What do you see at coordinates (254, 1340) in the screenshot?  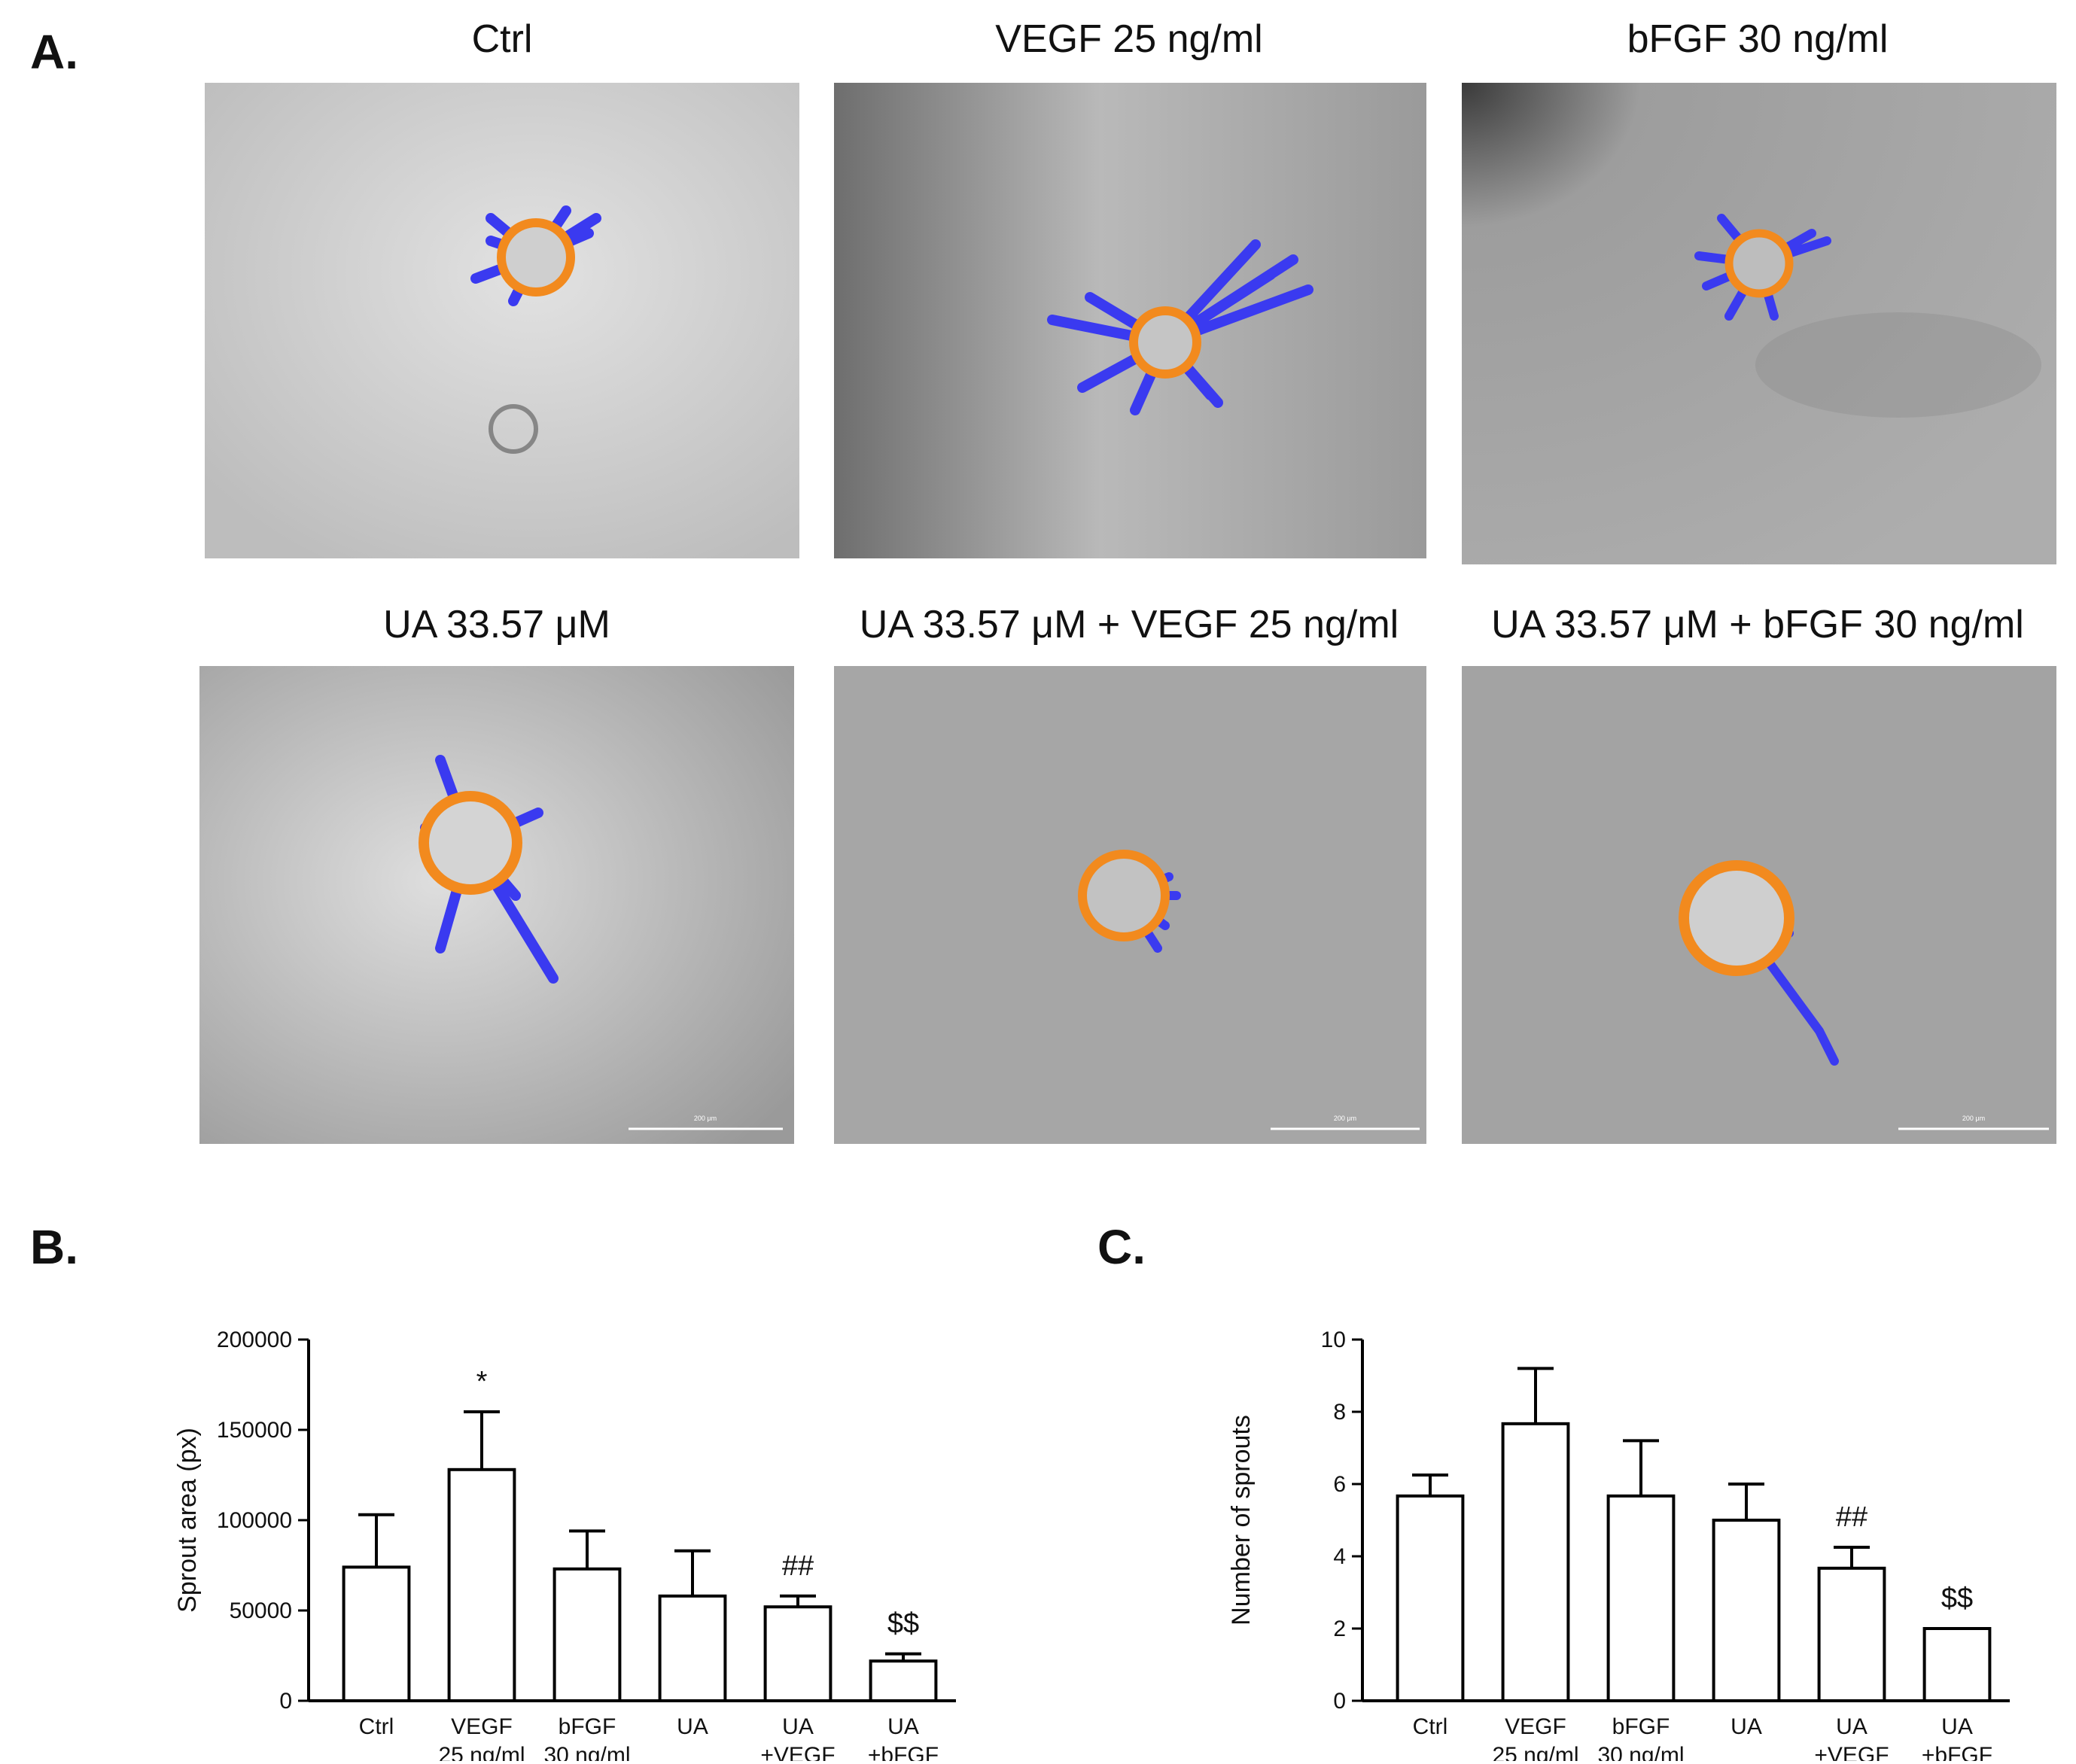 I see `sprout-area-y-tick-label: 200000` at bounding box center [254, 1340].